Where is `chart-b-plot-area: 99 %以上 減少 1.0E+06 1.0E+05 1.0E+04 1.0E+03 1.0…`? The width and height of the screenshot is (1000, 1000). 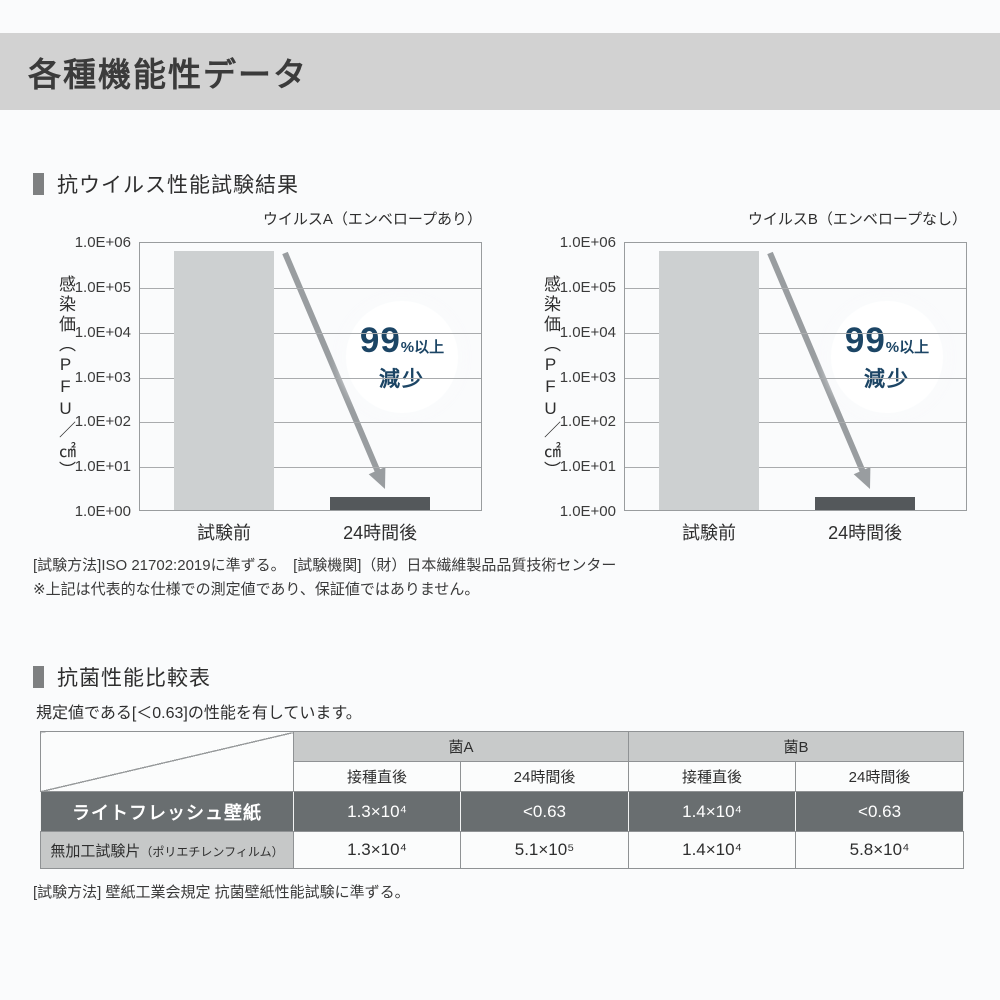
chart-b-plot-area: 99 %以上 減少 1.0E+06 1.0E+05 1.0E+04 1.0E+03 1.0… is located at coordinates (763, 388).